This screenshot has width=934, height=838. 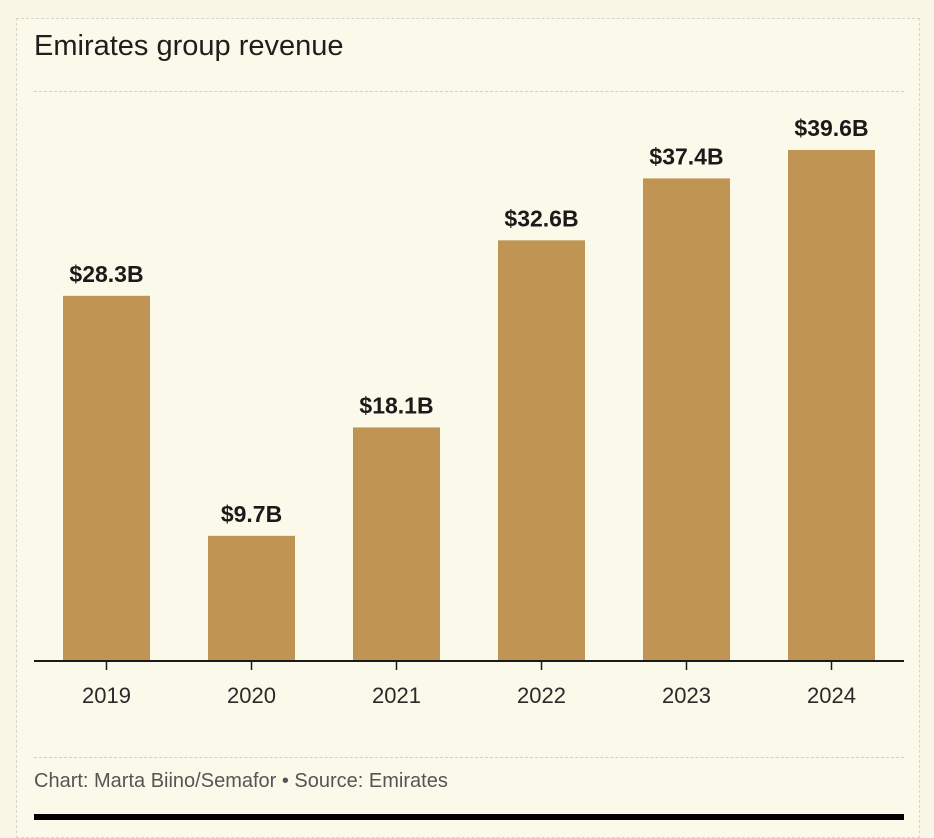 I want to click on bar-2024, so click(x=831, y=405).